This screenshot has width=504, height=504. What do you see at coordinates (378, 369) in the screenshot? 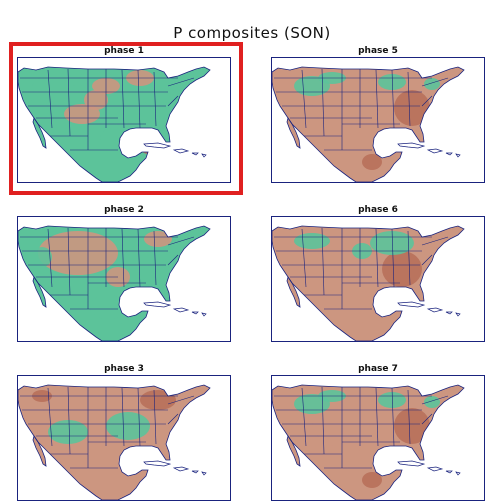
I see `panel-label: phase 7` at bounding box center [378, 369].